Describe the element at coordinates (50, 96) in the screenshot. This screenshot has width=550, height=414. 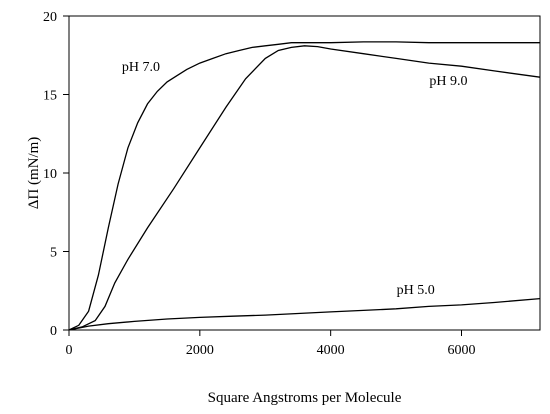
I see `y-tick-label: 15` at that location.